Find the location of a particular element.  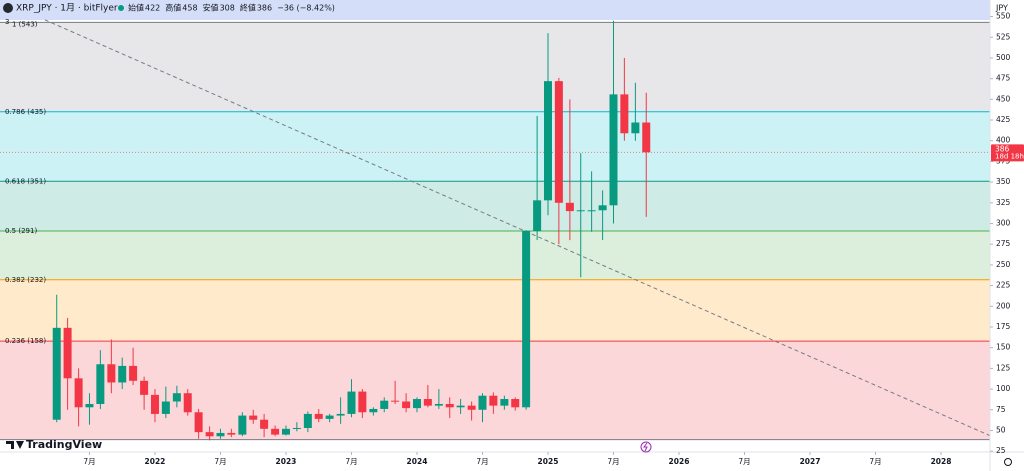

fib-label: 0.382 (232) is located at coordinates (25, 280).